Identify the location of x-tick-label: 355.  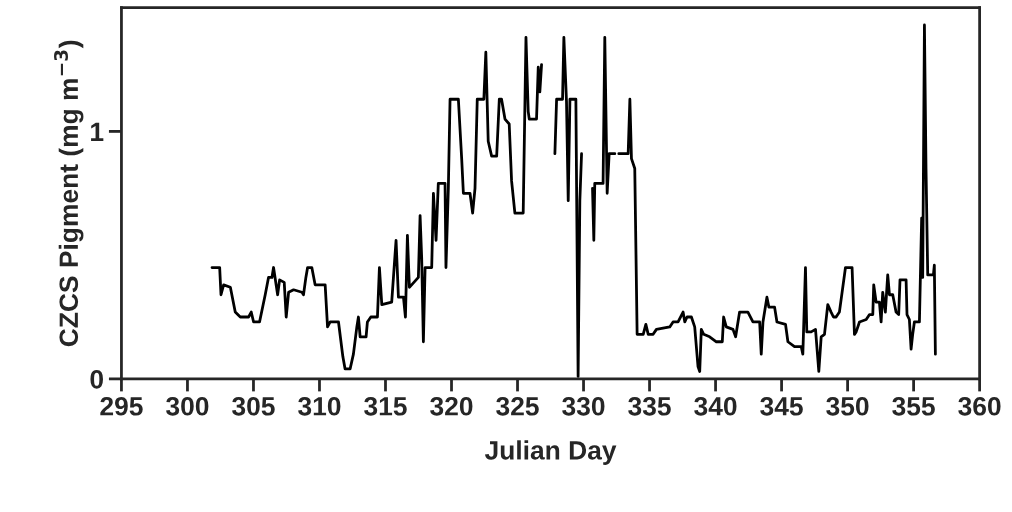
(913, 406).